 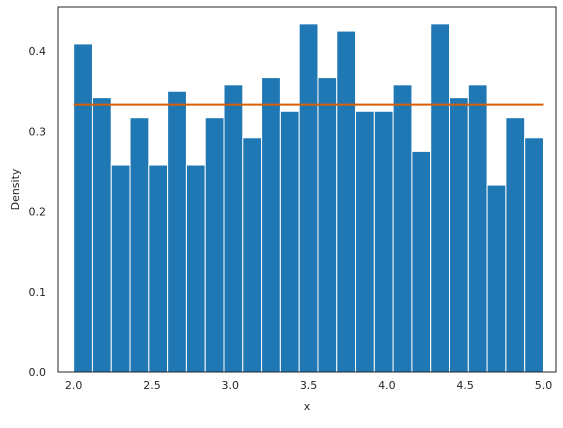 What do you see at coordinates (231, 385) in the screenshot?
I see `x-tick-label: 3.0` at bounding box center [231, 385].